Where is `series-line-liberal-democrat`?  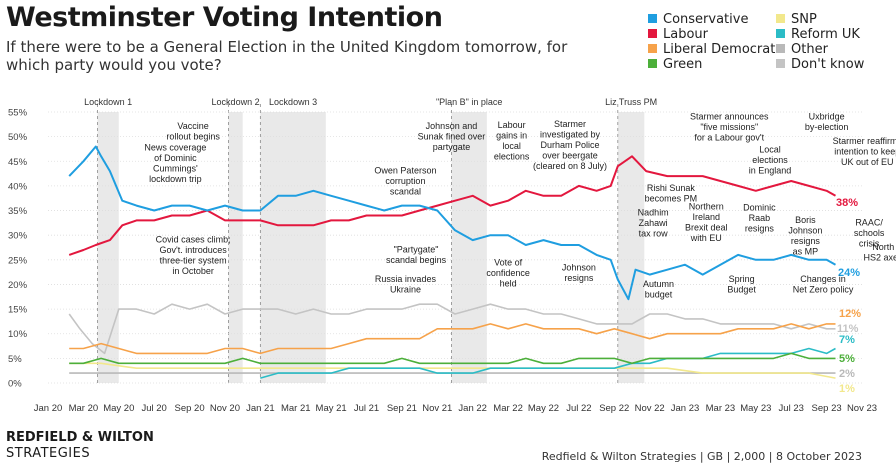
series-line-liberal-democrat is located at coordinates (452, 339).